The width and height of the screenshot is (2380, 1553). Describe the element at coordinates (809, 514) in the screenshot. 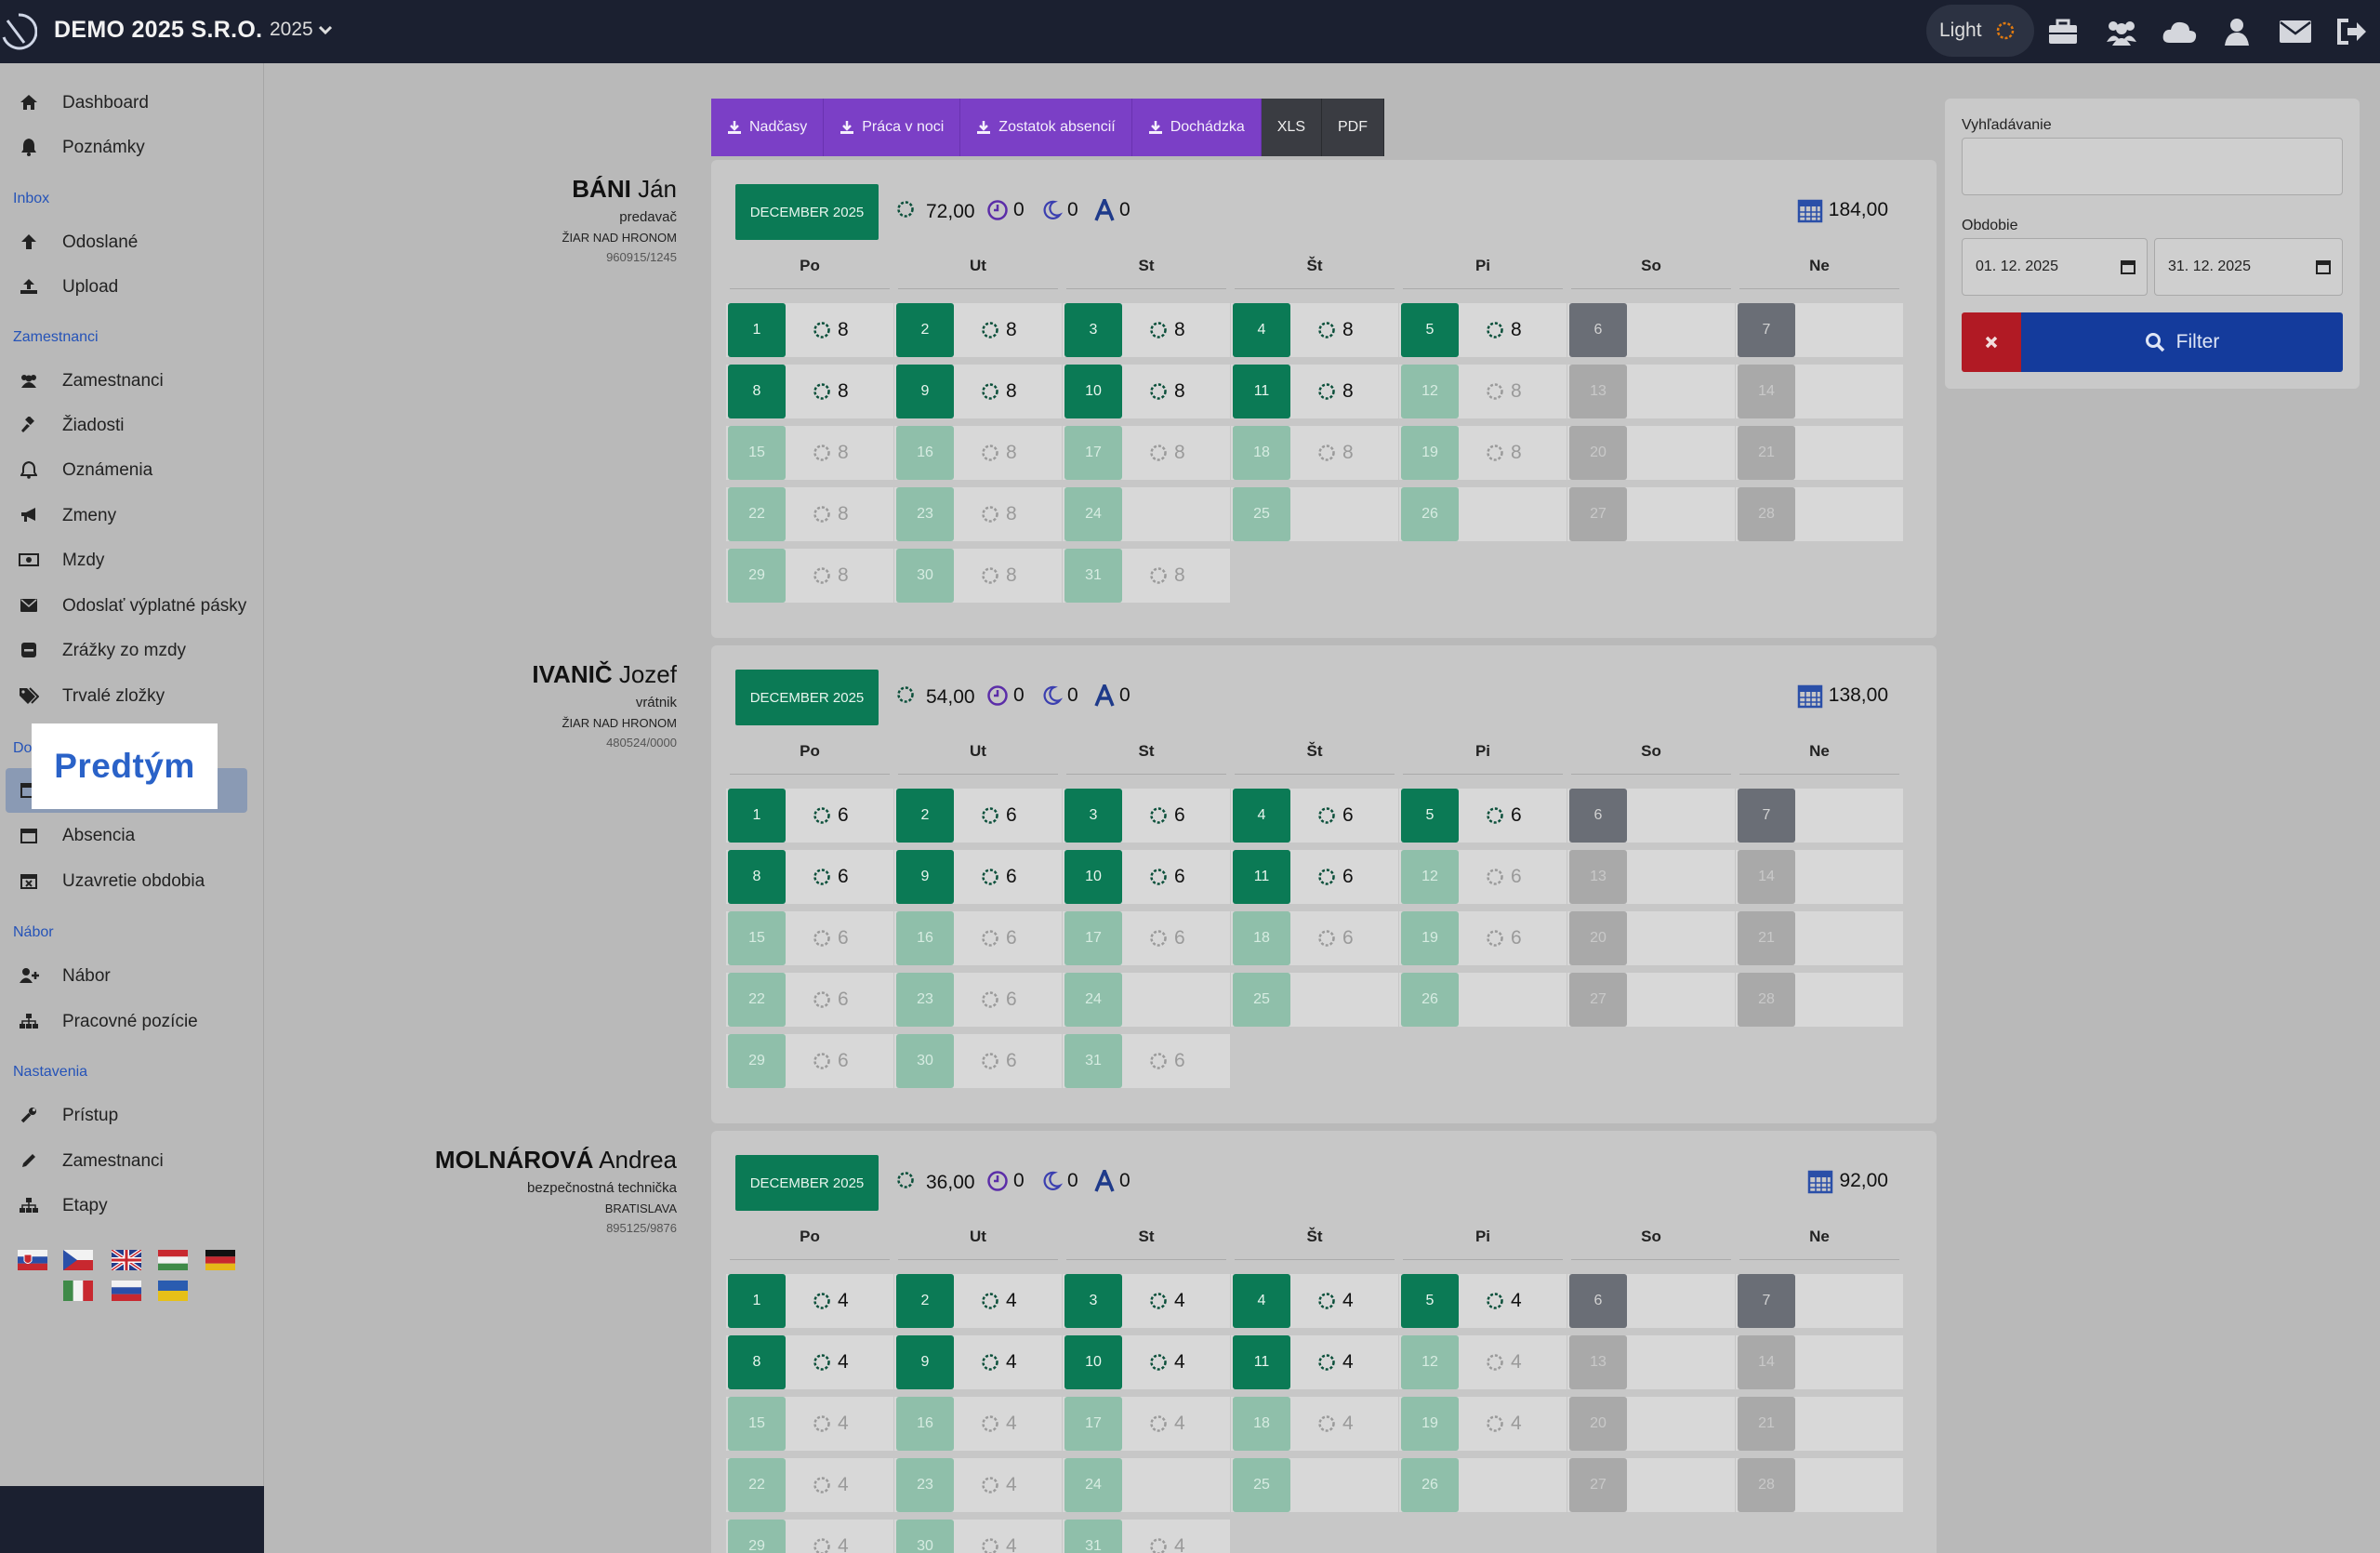

I see `calendar-day-cell: 22 8` at that location.